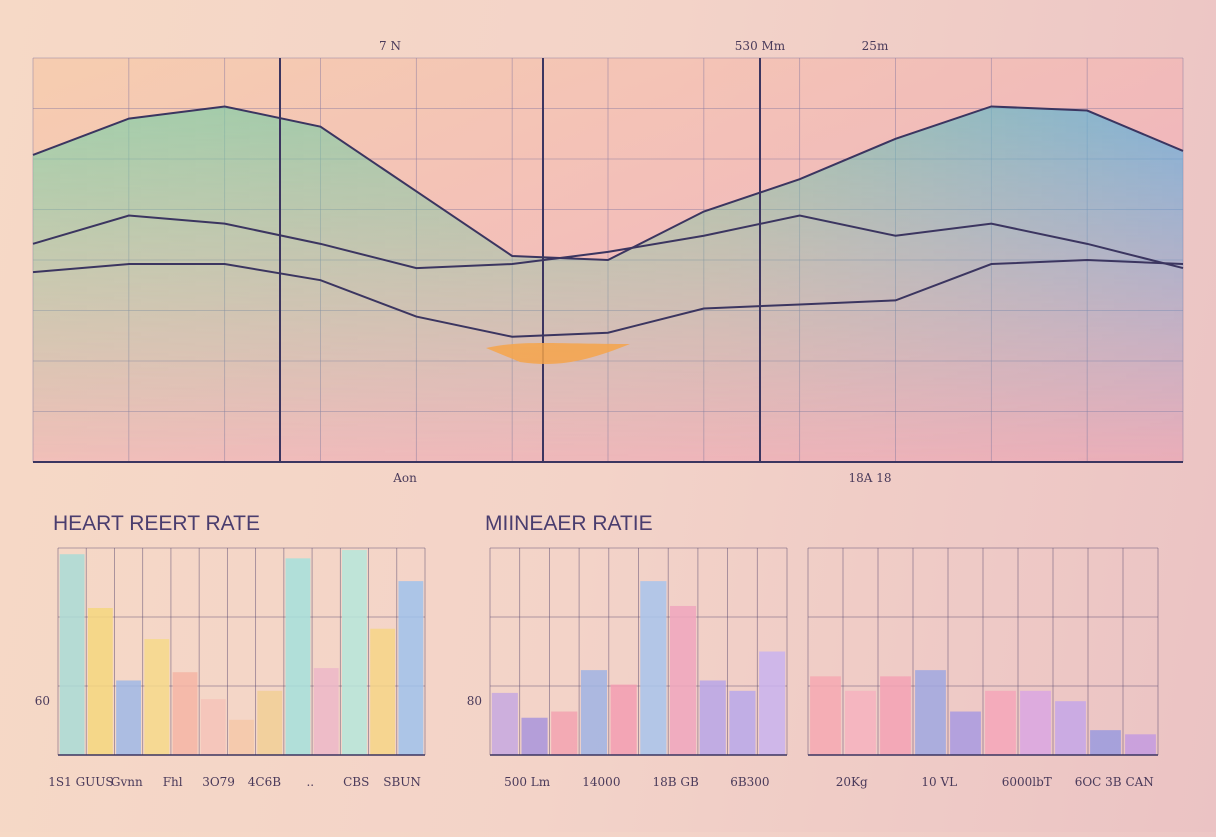 The height and width of the screenshot is (837, 1216). What do you see at coordinates (264, 782) in the screenshot?
I see `footer-label: 4C6B` at bounding box center [264, 782].